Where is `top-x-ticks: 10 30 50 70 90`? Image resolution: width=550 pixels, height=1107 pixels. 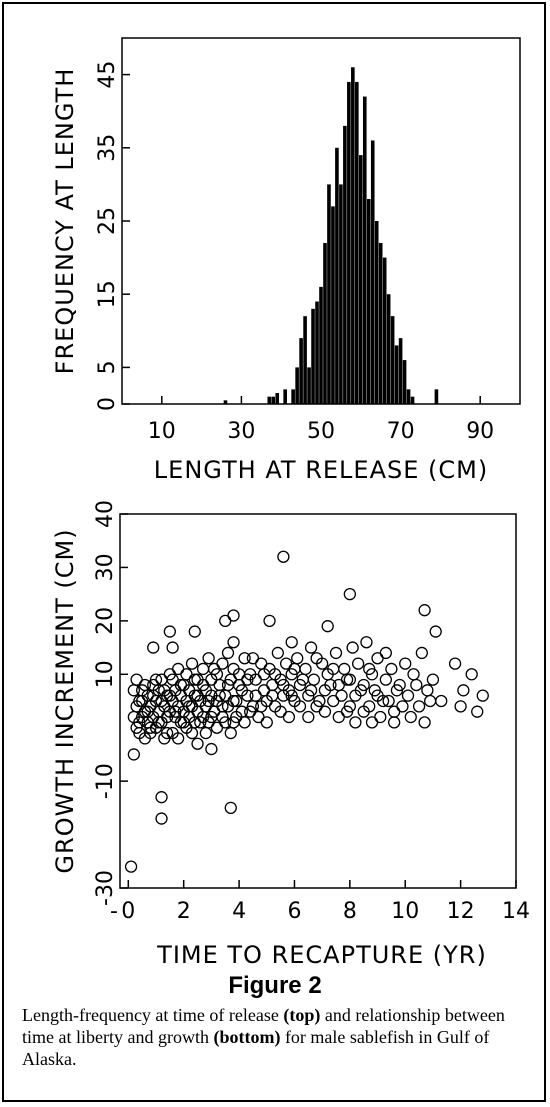
top-x-ticks: 10 30 50 70 90 is located at coordinates (321, 420).